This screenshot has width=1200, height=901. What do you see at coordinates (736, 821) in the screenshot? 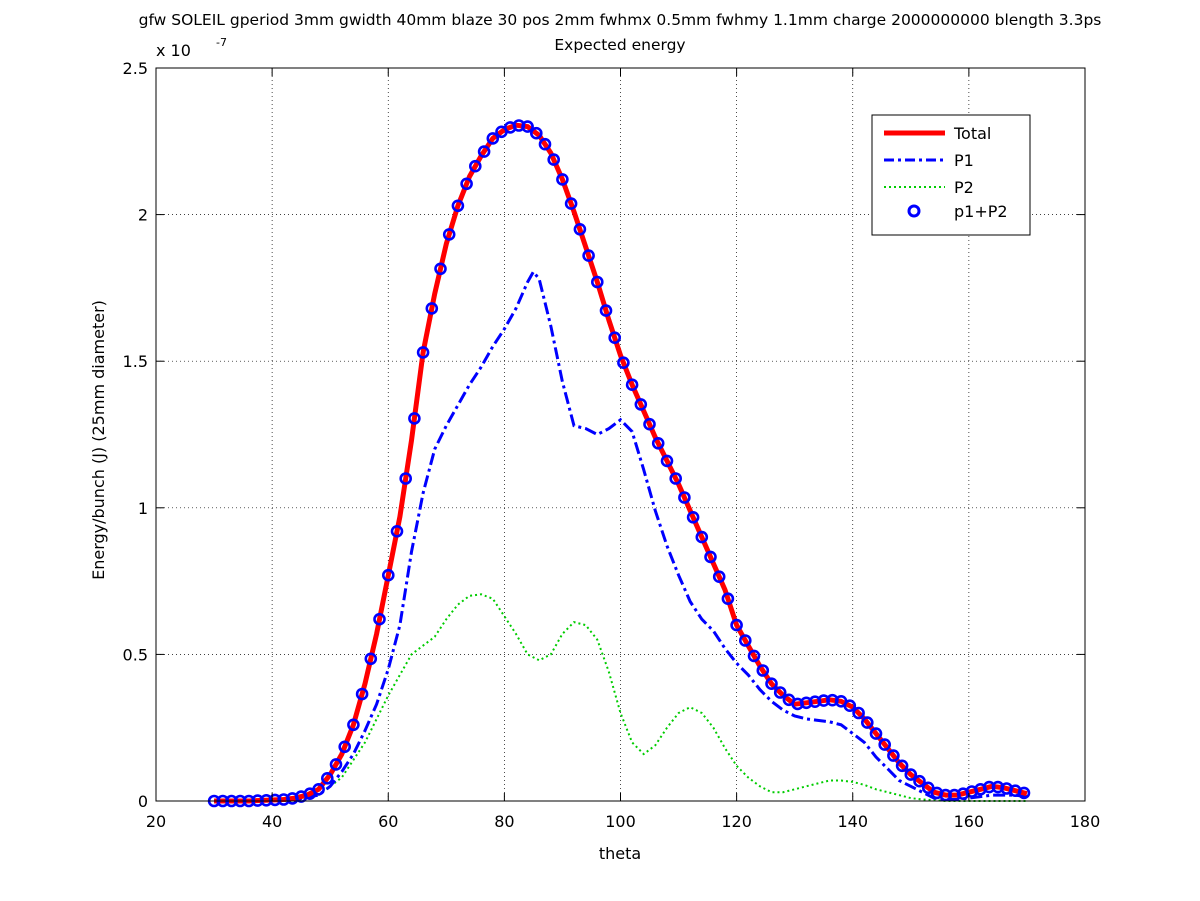
I see `x-tick-label: 120` at bounding box center [736, 821].